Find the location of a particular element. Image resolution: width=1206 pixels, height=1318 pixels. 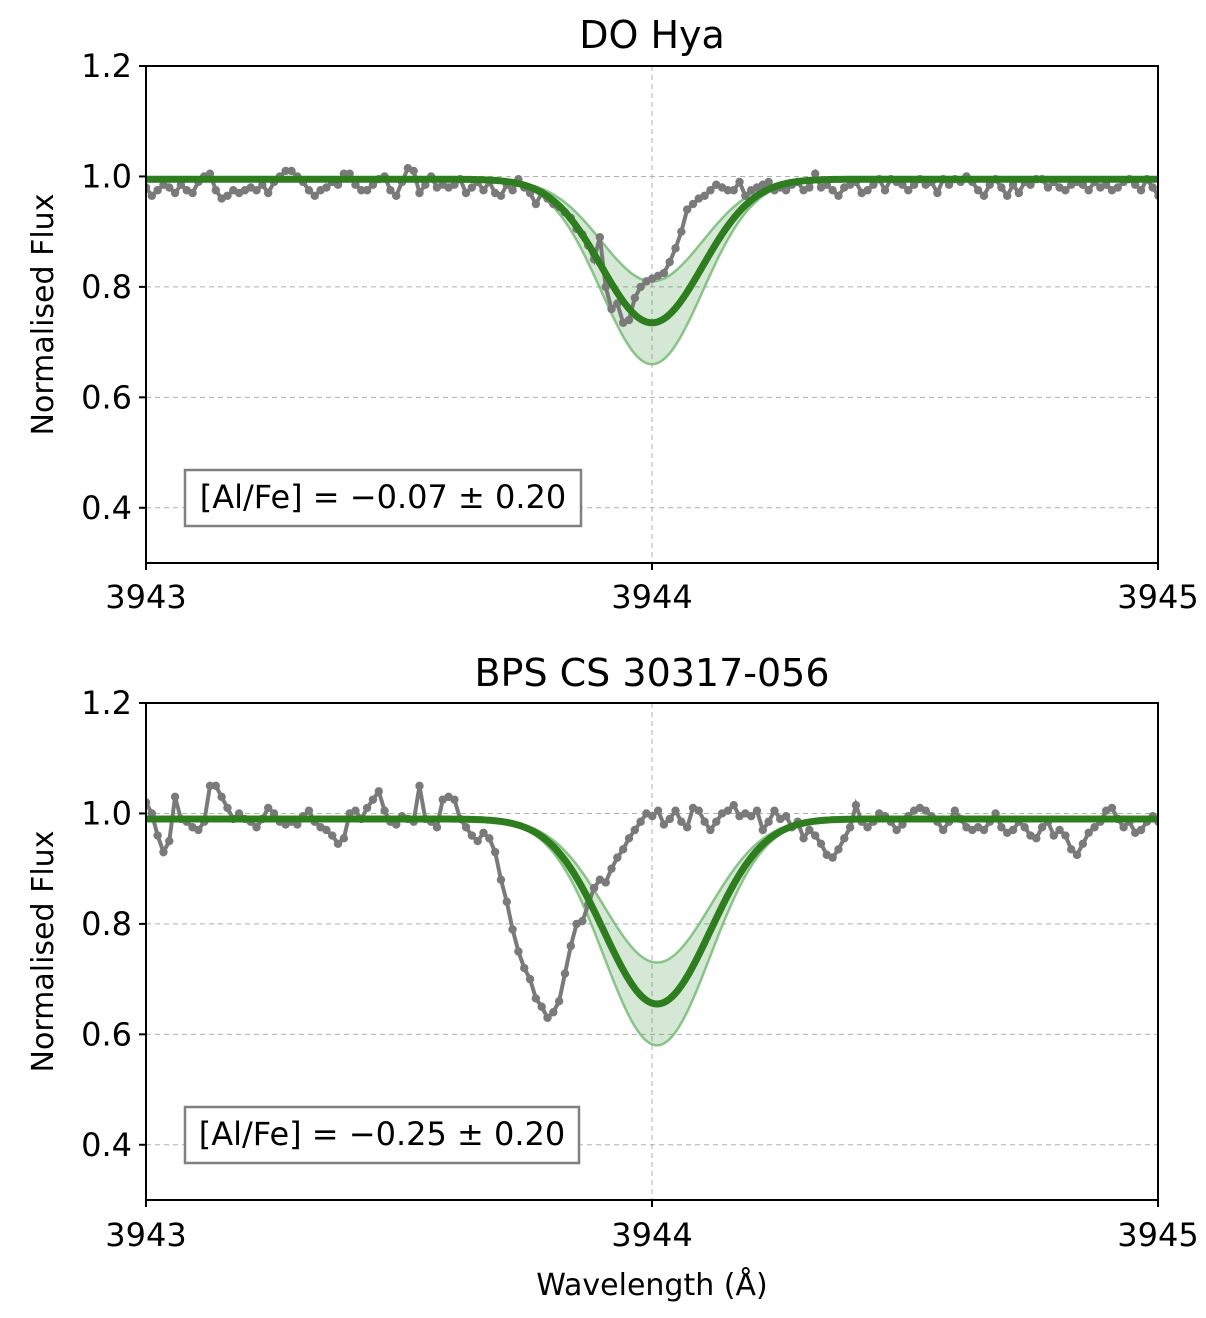

annotation-box is located at coordinates (382, 1135).